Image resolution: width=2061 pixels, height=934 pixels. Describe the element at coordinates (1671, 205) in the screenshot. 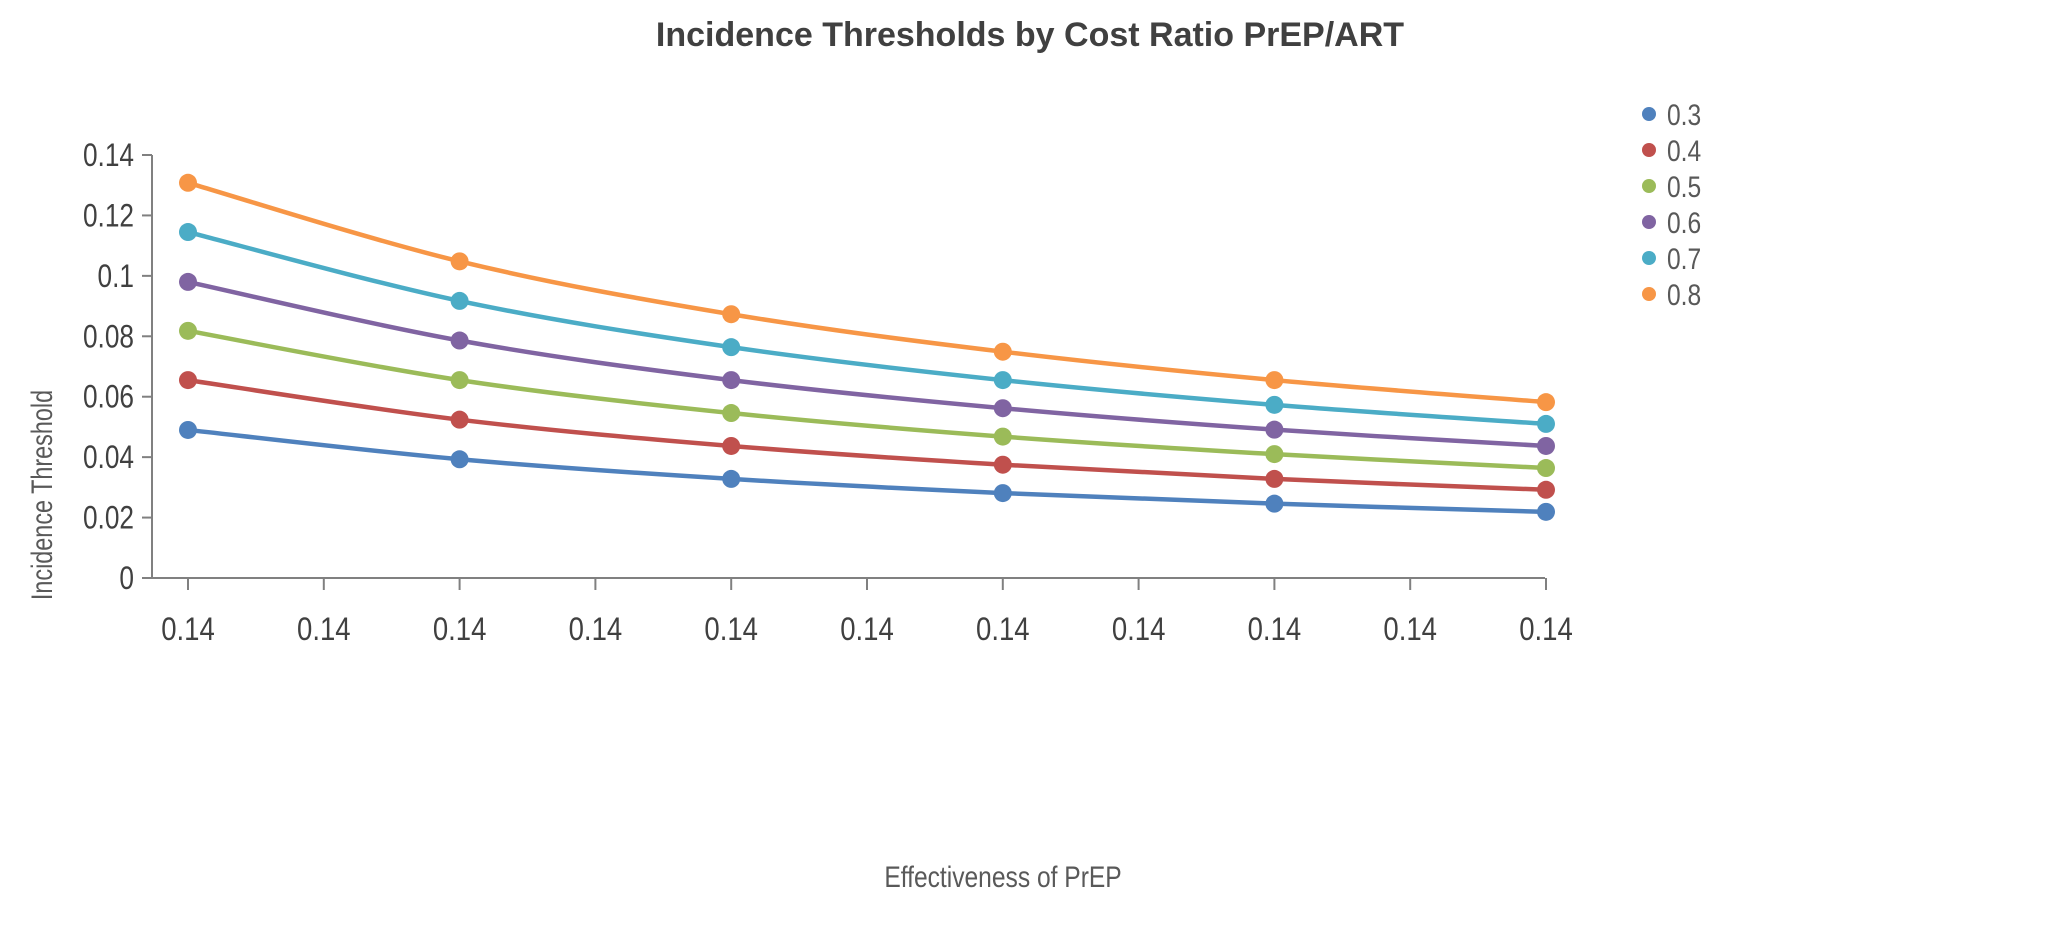

I see `legend: 0.30.40.50.60.70.8` at that location.